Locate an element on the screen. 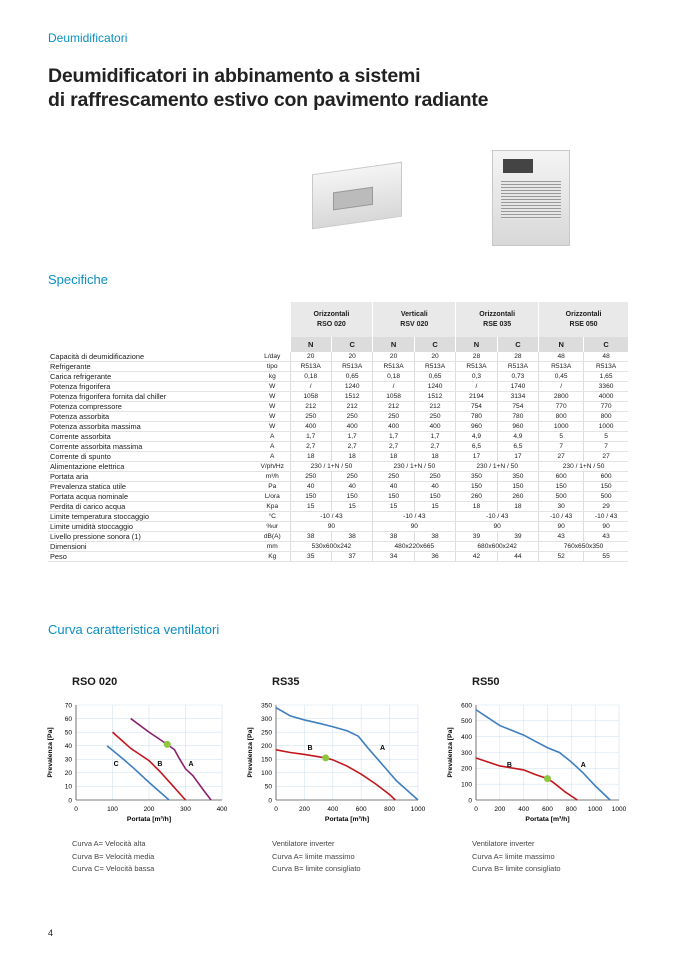 This screenshot has height=959, width=678. cell-value: R513A is located at coordinates (310, 367).